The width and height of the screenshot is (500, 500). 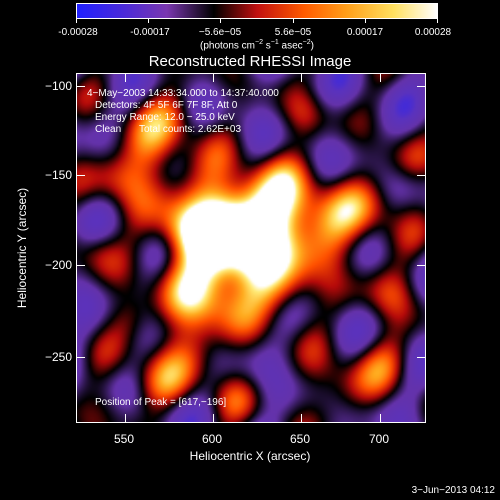 I want to click on y-tick-label: −200, so click(x=58, y=265).